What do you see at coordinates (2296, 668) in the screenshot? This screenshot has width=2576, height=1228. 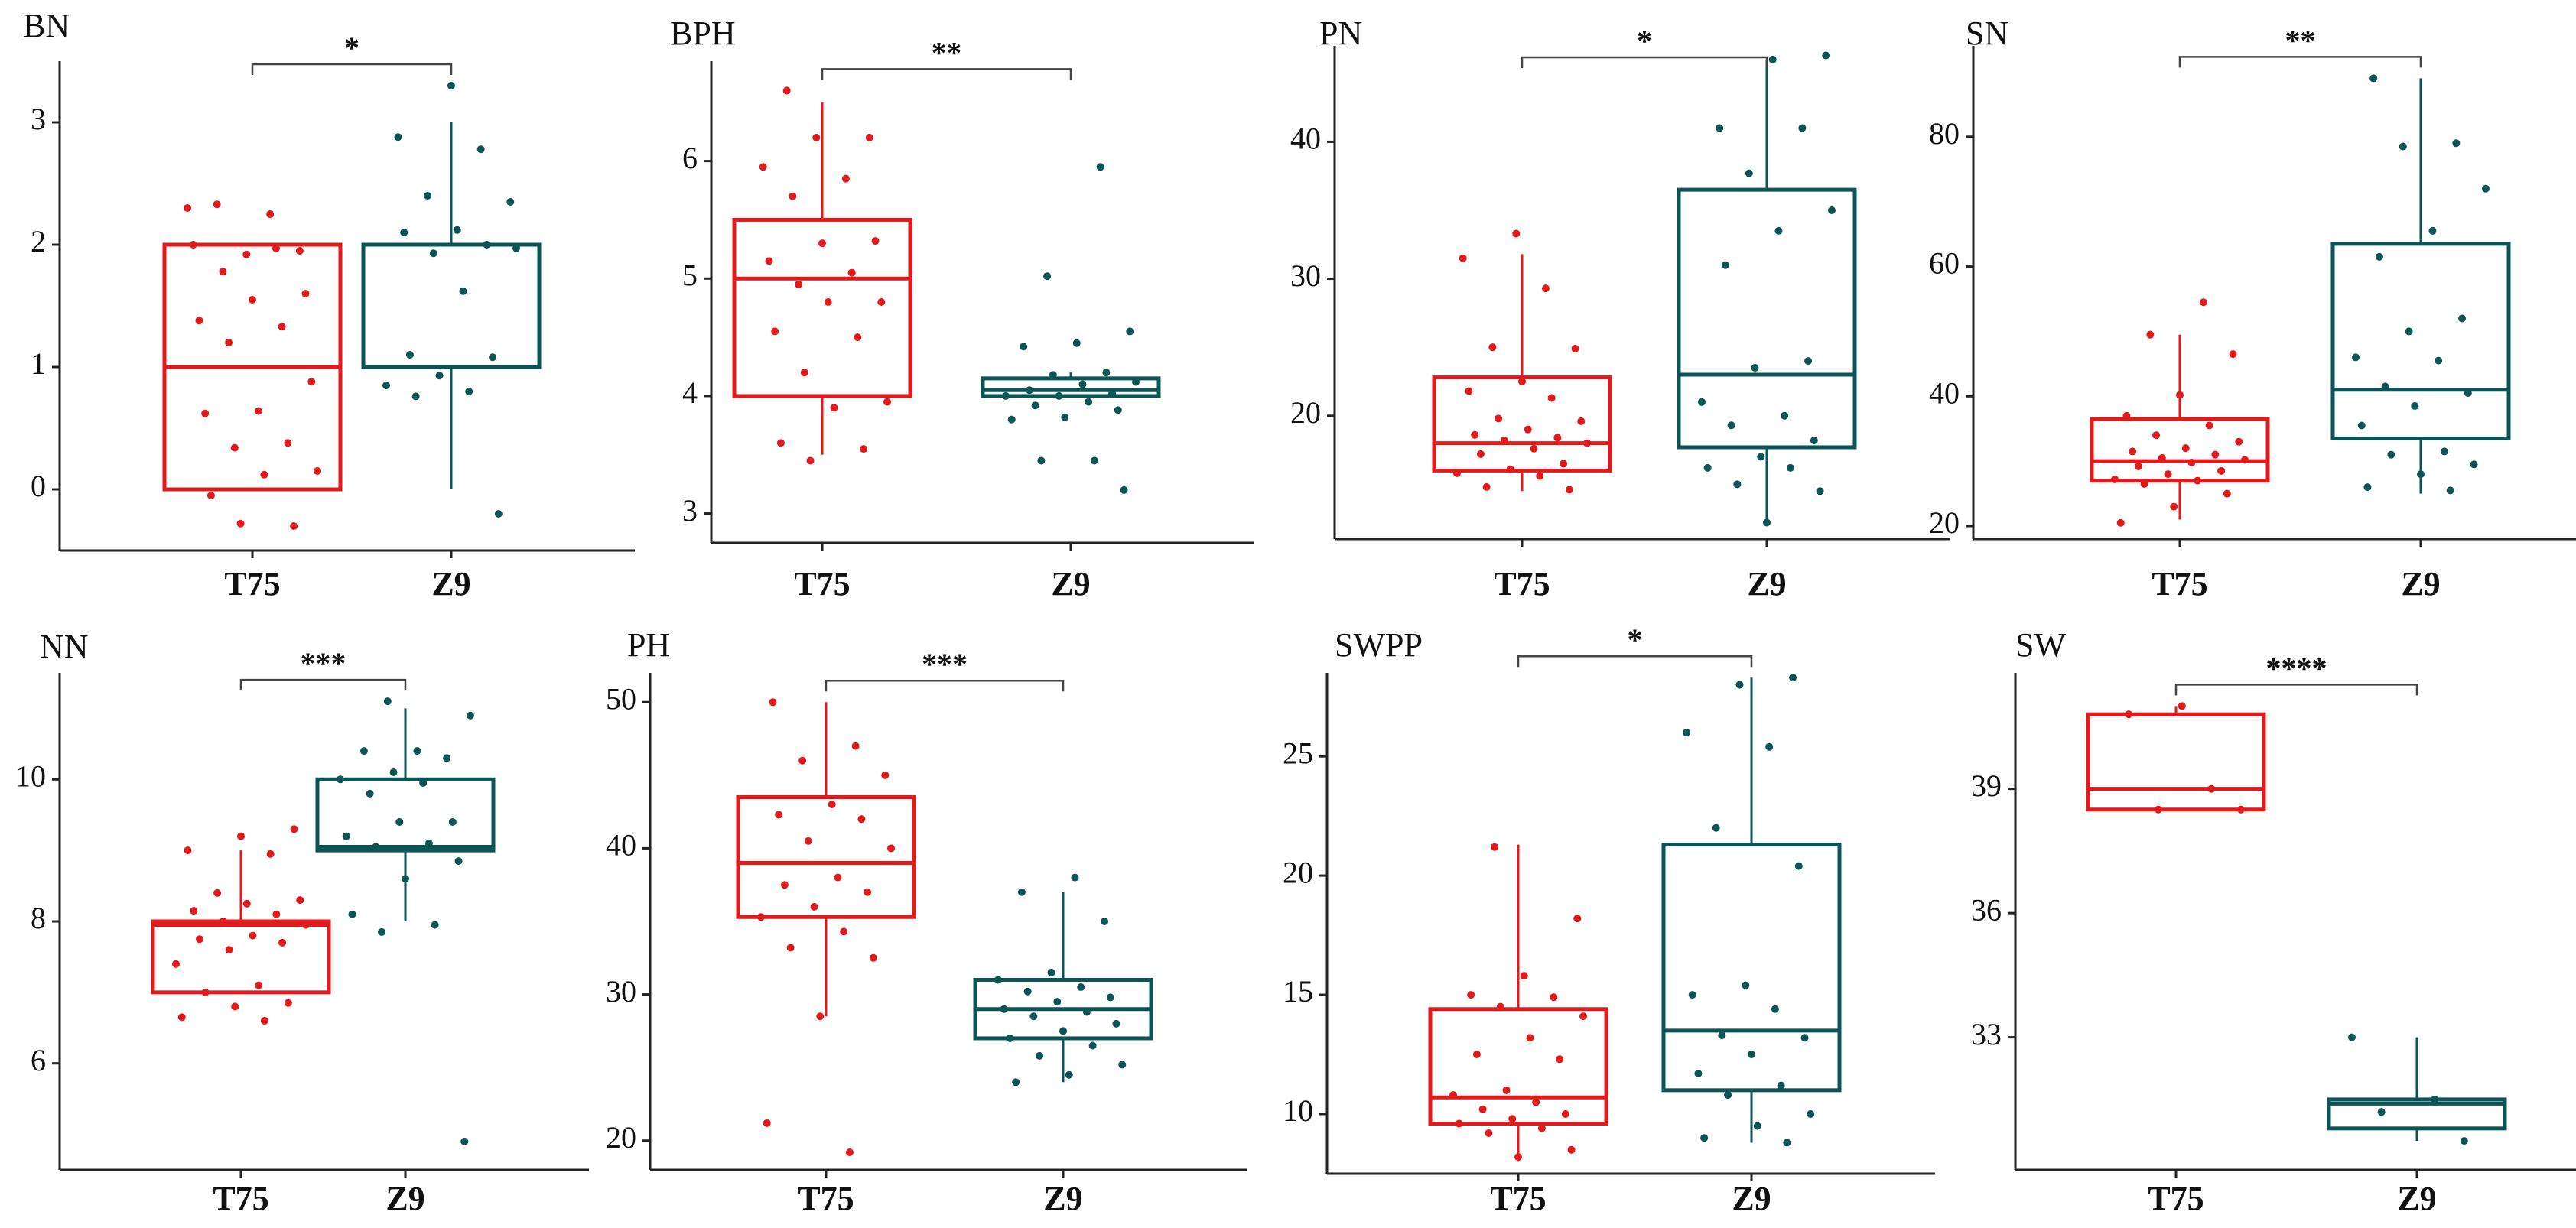 I see `significance-label: ****` at bounding box center [2296, 668].